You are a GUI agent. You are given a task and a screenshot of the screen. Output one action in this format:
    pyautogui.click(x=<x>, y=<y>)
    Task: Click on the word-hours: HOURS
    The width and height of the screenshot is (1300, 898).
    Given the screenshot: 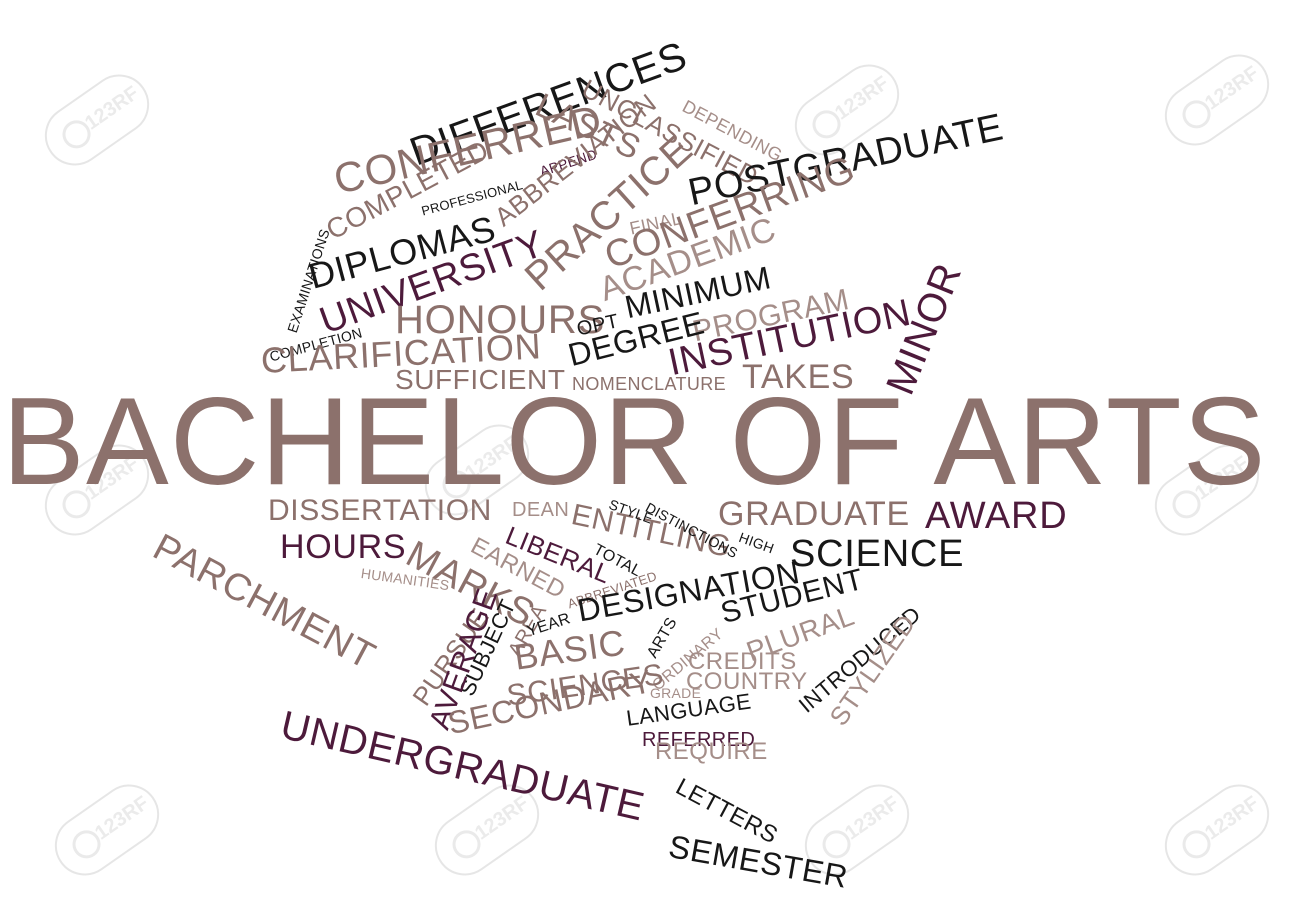 What is the action you would take?
    pyautogui.click(x=343, y=547)
    